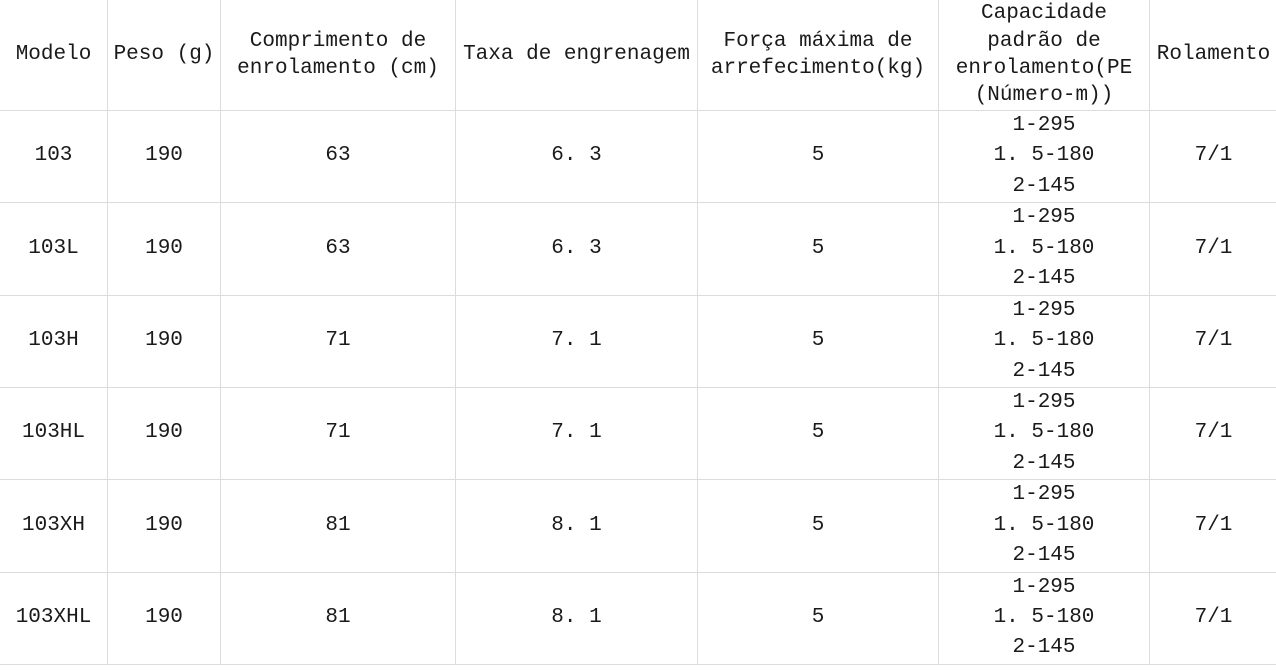 This screenshot has height=670, width=1276. I want to click on cell-modelo: 103HL, so click(54, 433).